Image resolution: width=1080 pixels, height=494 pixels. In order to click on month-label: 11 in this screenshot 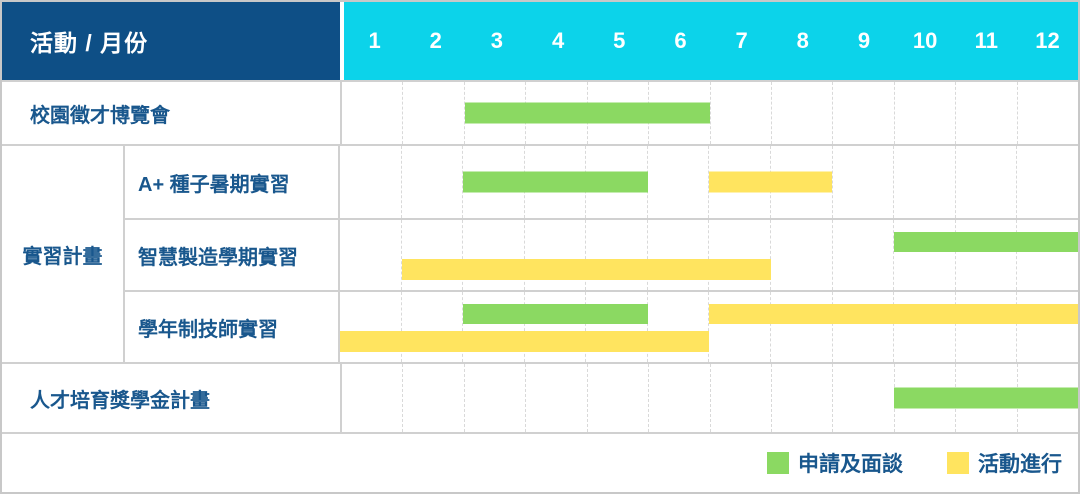, I will do `click(986, 40)`.